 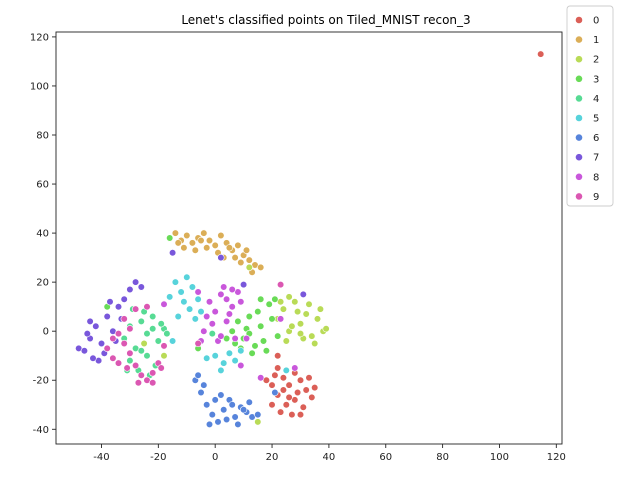 I want to click on y-tick-label-7: 100, so click(x=39, y=86).